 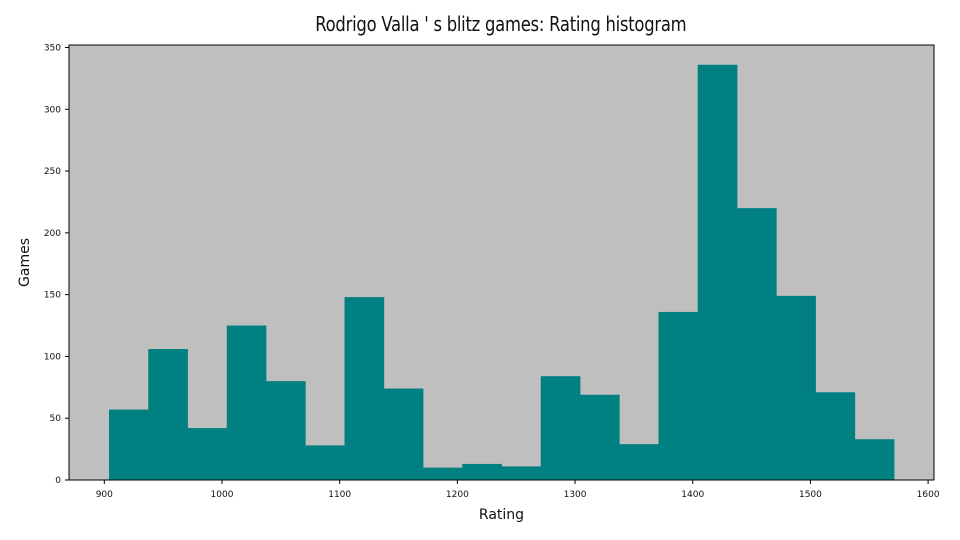 I want to click on x-tick-label: 1200, so click(x=457, y=495).